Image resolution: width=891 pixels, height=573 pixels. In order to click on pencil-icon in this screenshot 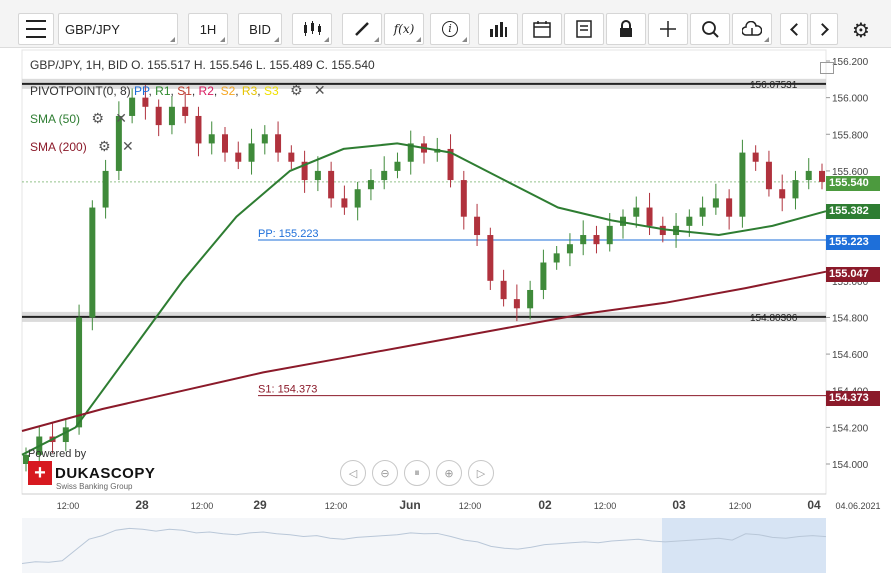, I will do `click(362, 29)`.